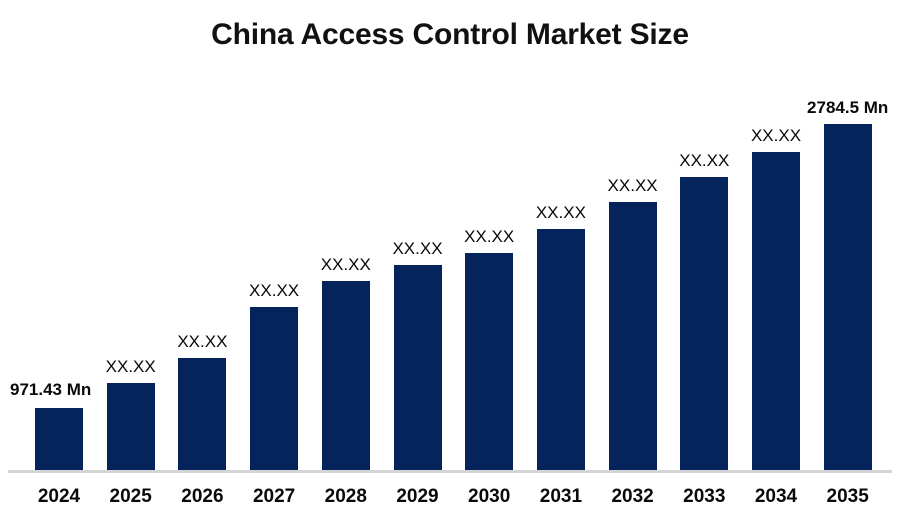 The height and width of the screenshot is (525, 900). I want to click on bar-2026, so click(202, 415).